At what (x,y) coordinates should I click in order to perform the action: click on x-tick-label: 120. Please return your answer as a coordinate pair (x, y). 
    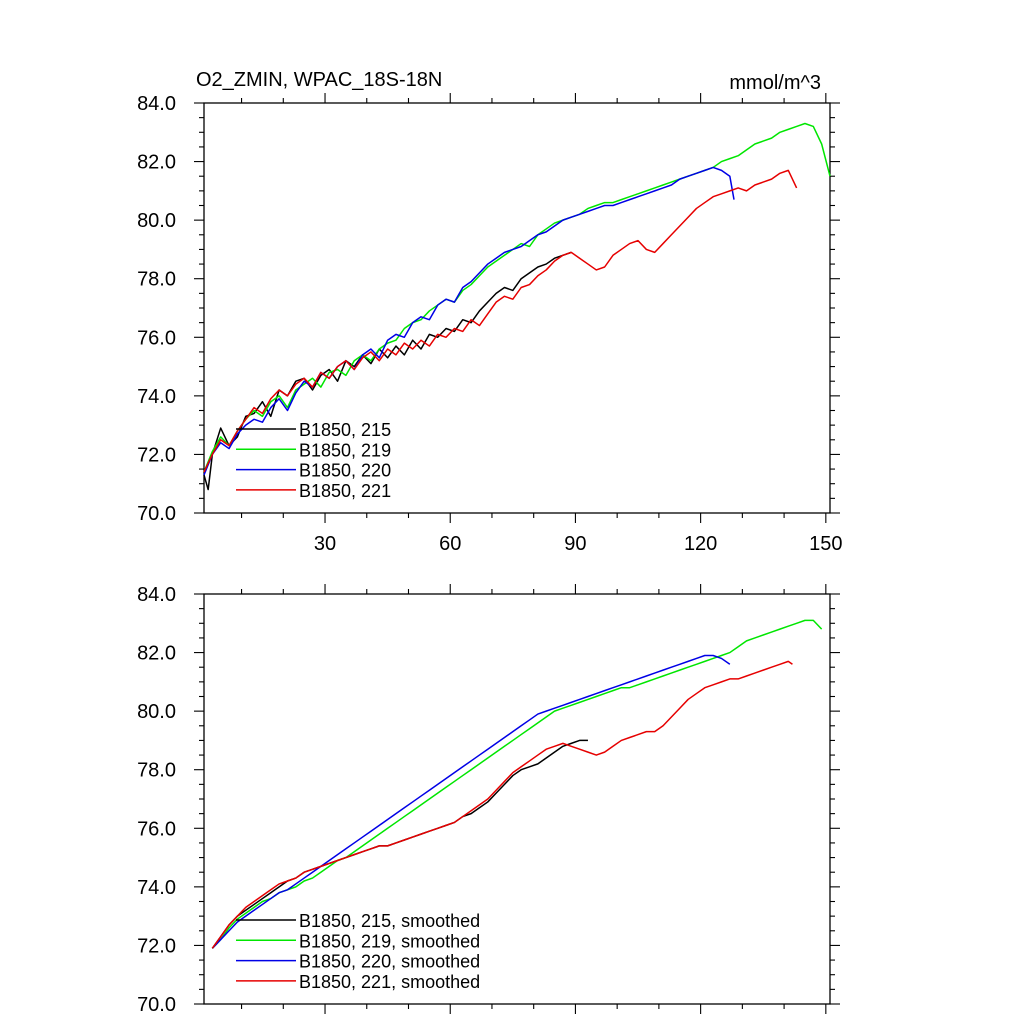
    Looking at the image, I should click on (700, 544).